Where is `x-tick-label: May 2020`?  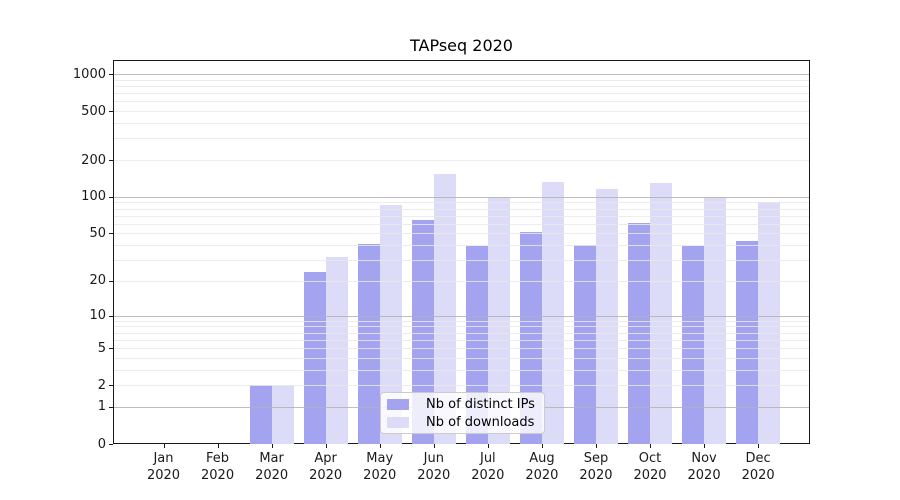
x-tick-label: May 2020 is located at coordinates (380, 467).